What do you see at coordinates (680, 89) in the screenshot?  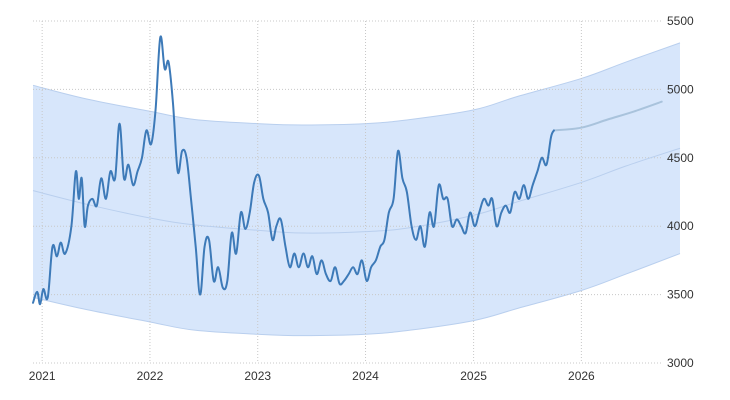 I see `y-tick-label: 5000` at bounding box center [680, 89].